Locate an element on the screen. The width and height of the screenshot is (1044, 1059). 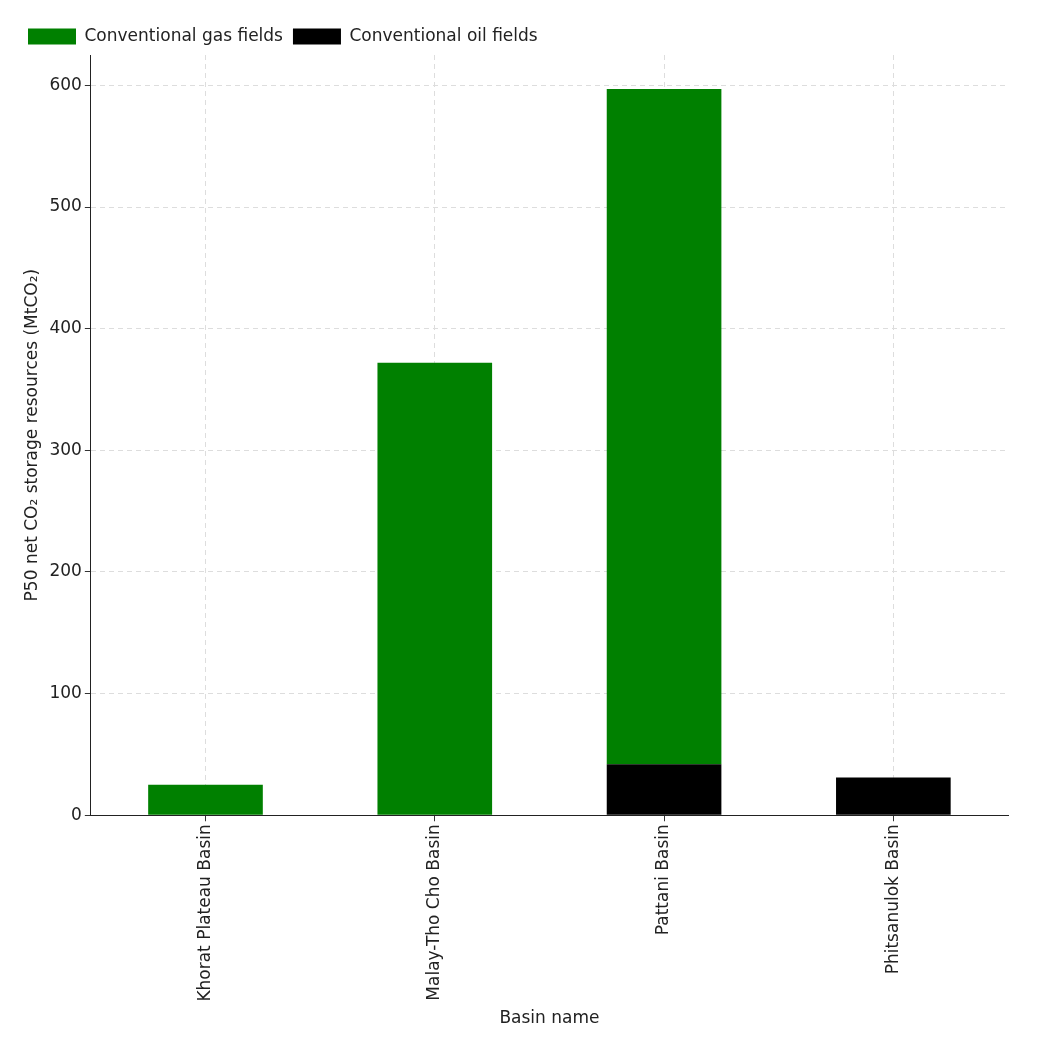
legend-label: Conventional oil fields is located at coordinates (443, 34).